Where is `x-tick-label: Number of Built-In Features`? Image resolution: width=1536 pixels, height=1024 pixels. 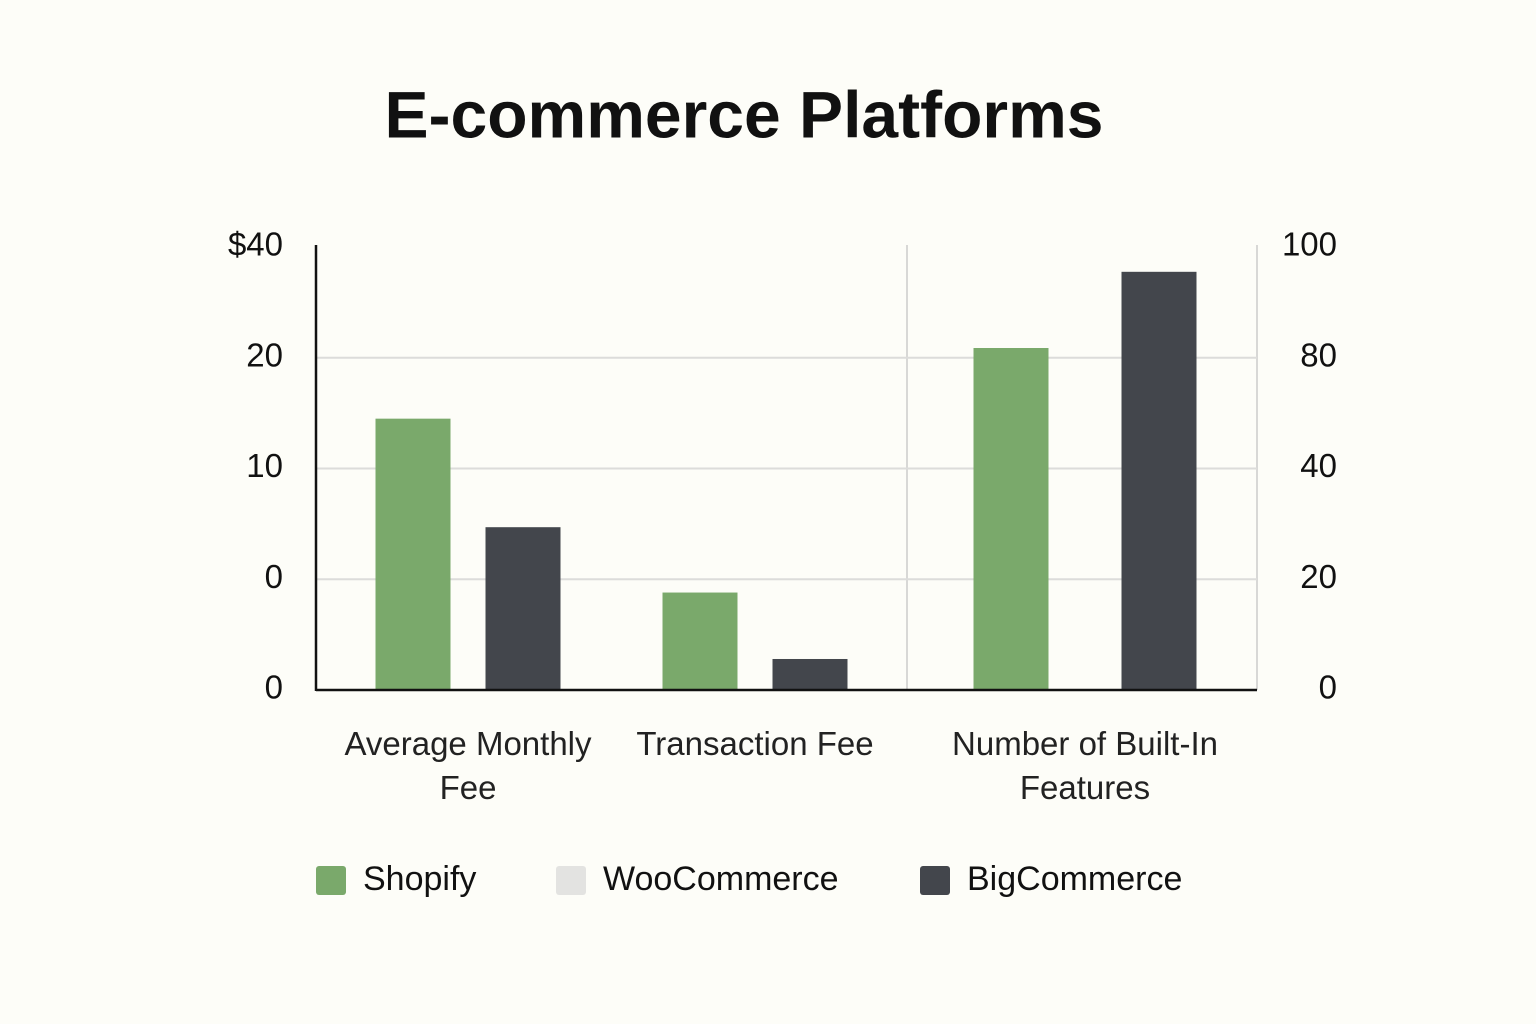 x-tick-label: Number of Built-In Features is located at coordinates (1085, 765).